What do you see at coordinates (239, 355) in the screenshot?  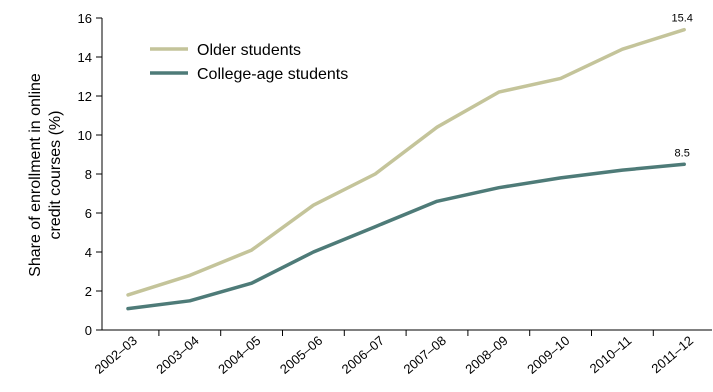 I see `x-tick-label: 2004–05` at bounding box center [239, 355].